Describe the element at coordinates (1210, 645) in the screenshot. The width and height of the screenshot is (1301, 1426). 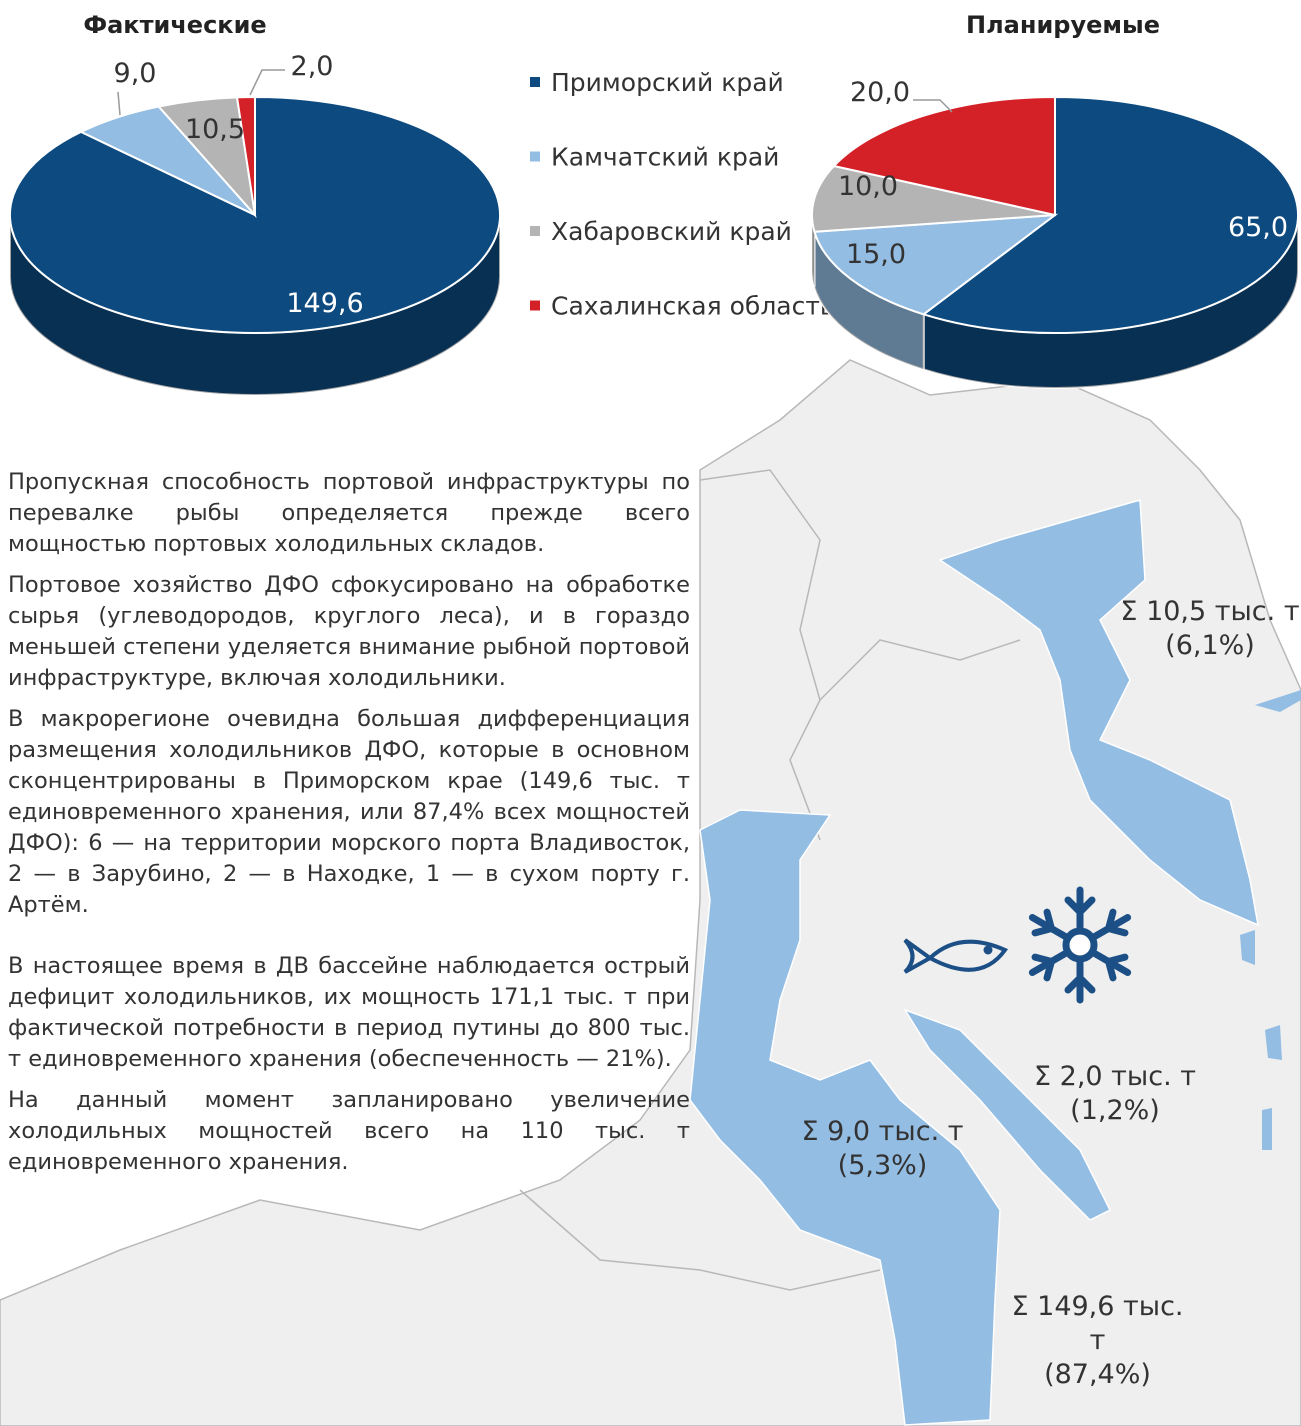
I see `map-share: (6,1%)` at that location.